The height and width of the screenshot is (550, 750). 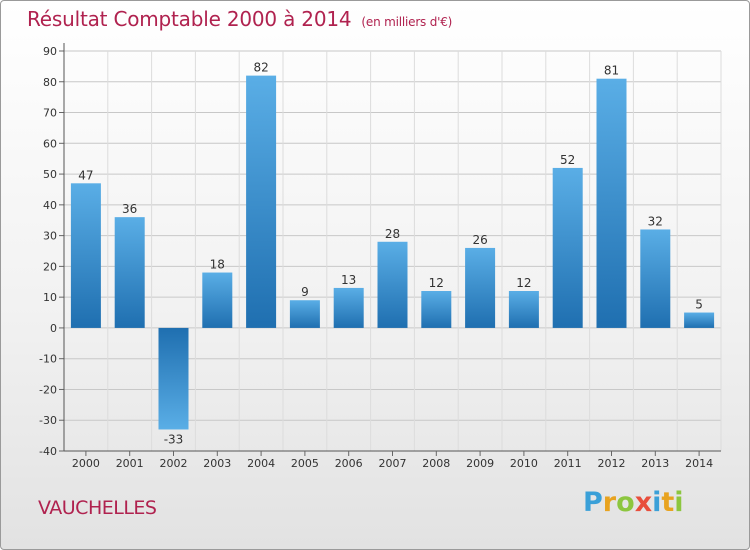 I want to click on x-tick-label: 2004, so click(x=261, y=463).